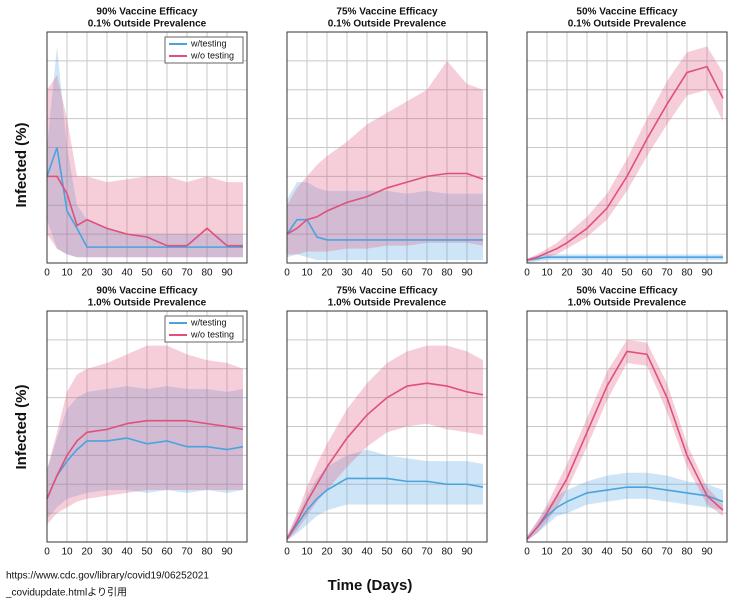 The width and height of the screenshot is (755, 608). What do you see at coordinates (370, 585) in the screenshot?
I see `x-axis-label: Time (Days)` at bounding box center [370, 585].